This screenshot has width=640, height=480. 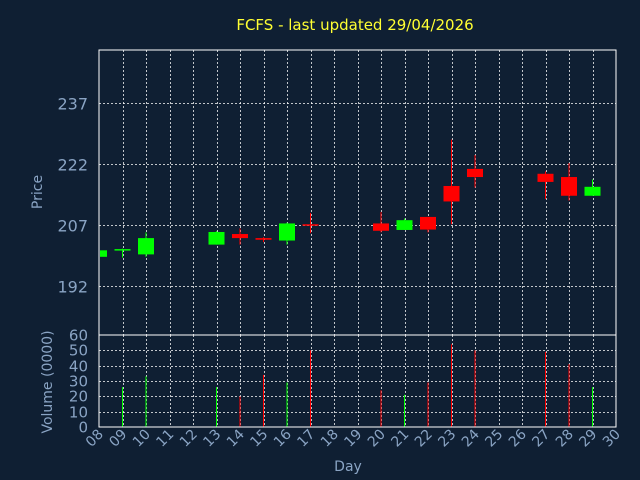 I want to click on volume-axis-label: Volume (0000), so click(x=48, y=381).